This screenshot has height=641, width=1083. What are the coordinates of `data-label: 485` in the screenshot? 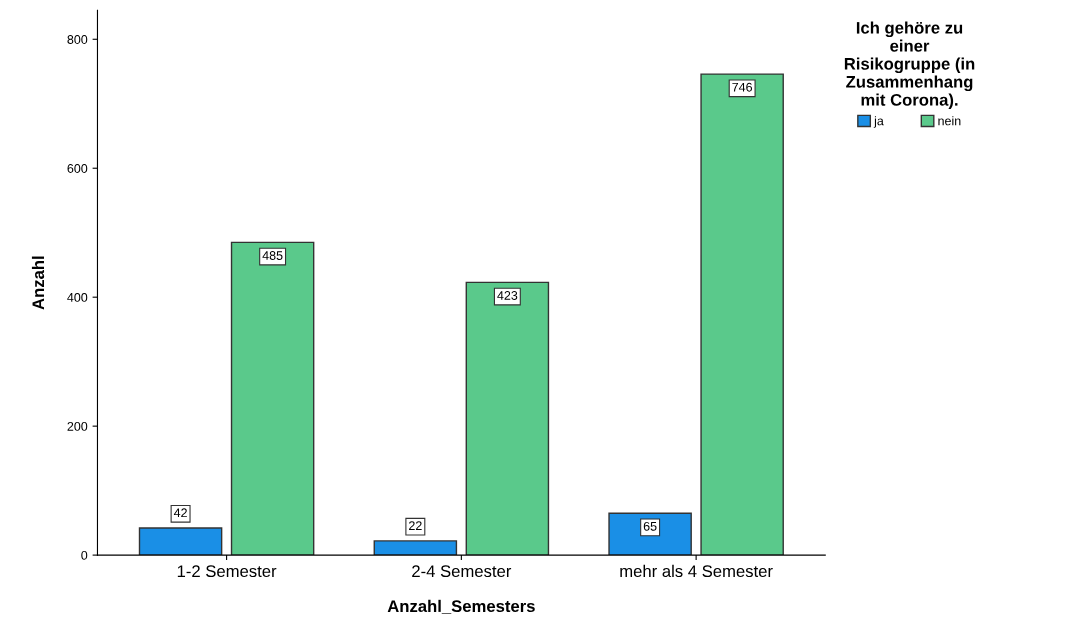 It's located at (272, 255).